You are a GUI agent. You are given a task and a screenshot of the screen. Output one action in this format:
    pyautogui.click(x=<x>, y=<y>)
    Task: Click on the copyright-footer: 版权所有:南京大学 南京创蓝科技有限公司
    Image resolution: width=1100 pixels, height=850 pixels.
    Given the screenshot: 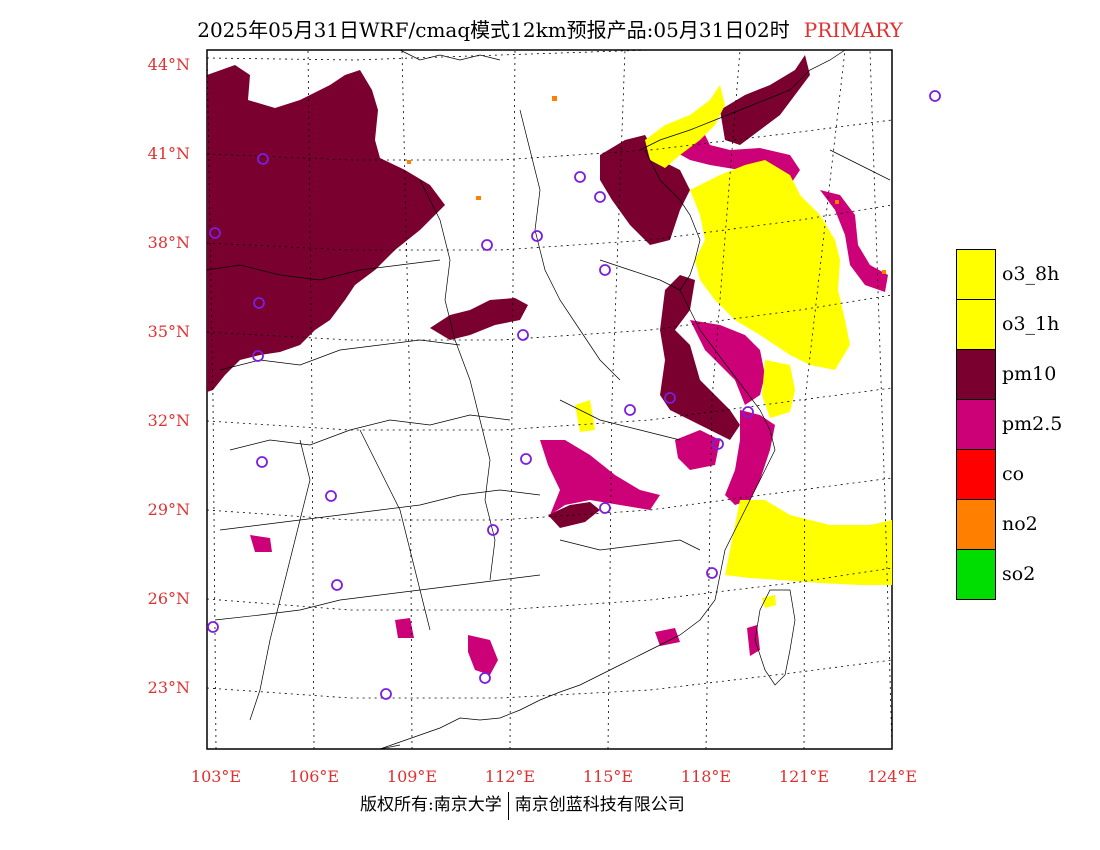 What is the action you would take?
    pyautogui.click(x=522, y=805)
    